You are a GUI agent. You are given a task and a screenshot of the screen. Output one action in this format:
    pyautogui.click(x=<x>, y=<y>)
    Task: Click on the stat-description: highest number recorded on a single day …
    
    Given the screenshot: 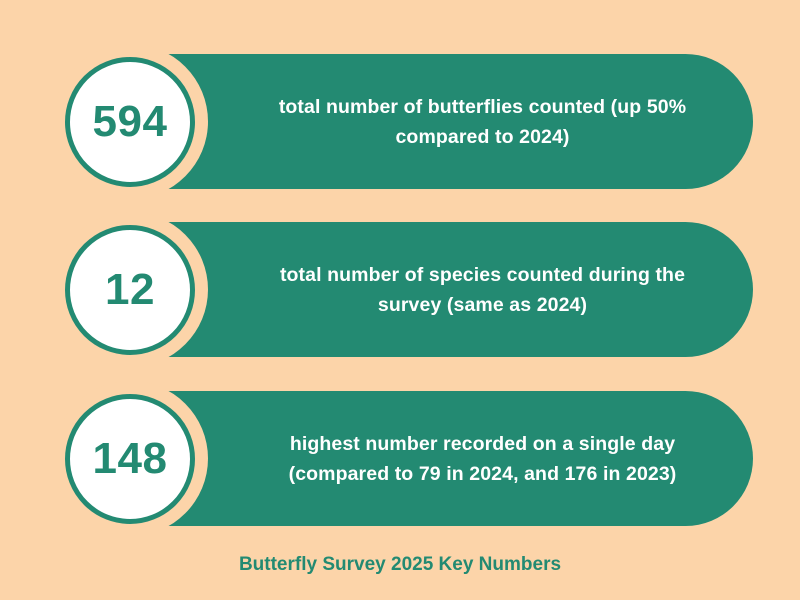 What is the action you would take?
    pyautogui.click(x=482, y=458)
    